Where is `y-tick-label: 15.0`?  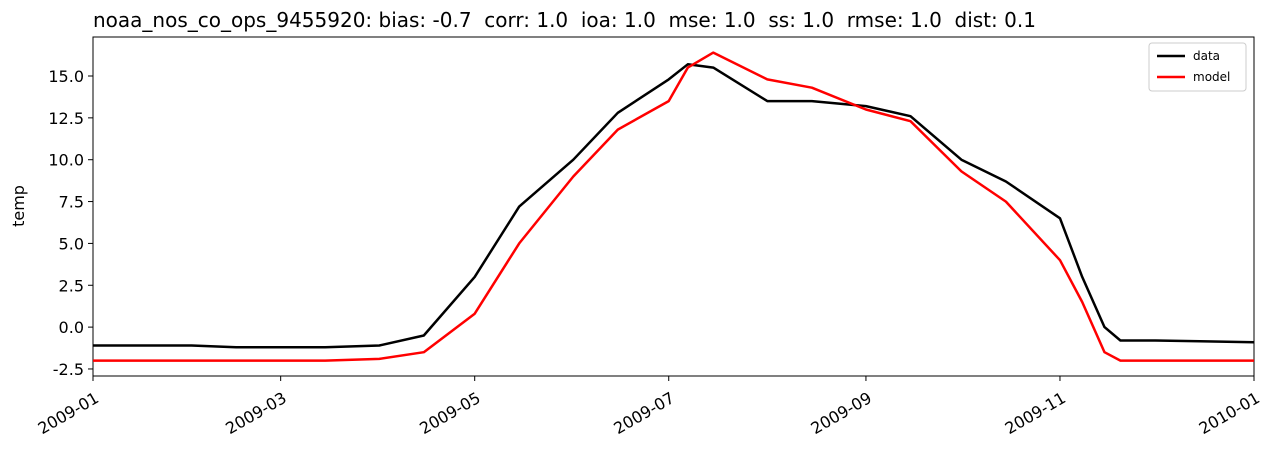
y-tick-label: 15.0 is located at coordinates (66, 76).